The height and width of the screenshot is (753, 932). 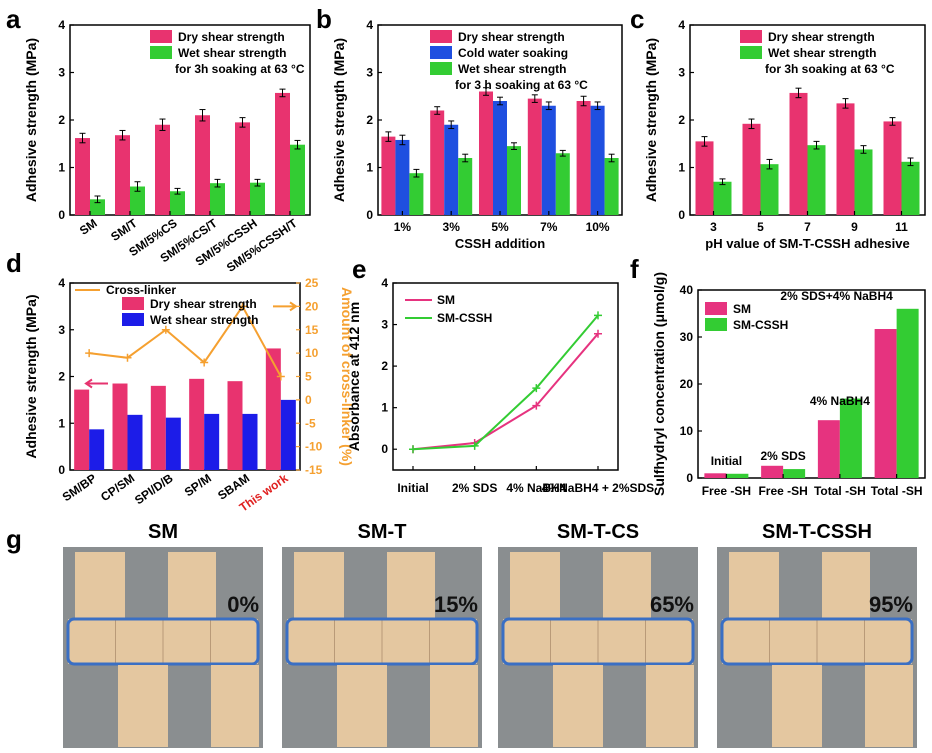 What do you see at coordinates (198, 485) in the screenshot?
I see `x-tick-label: SP/M` at bounding box center [198, 485].